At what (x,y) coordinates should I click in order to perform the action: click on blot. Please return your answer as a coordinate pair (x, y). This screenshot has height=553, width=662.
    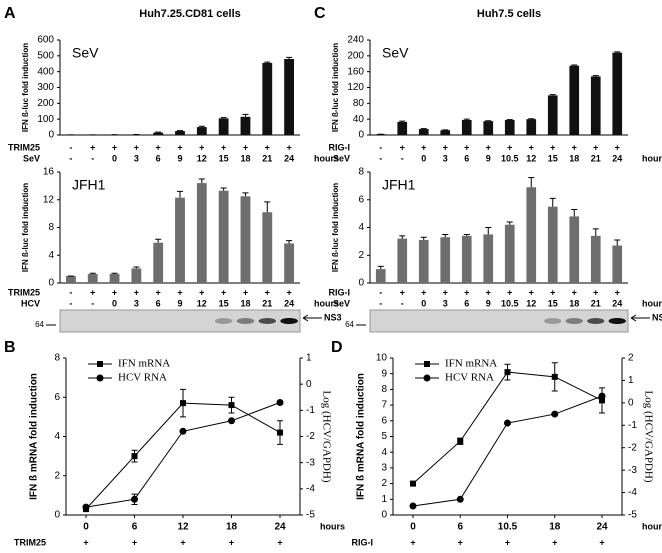
    Looking at the image, I should click on (180, 321).